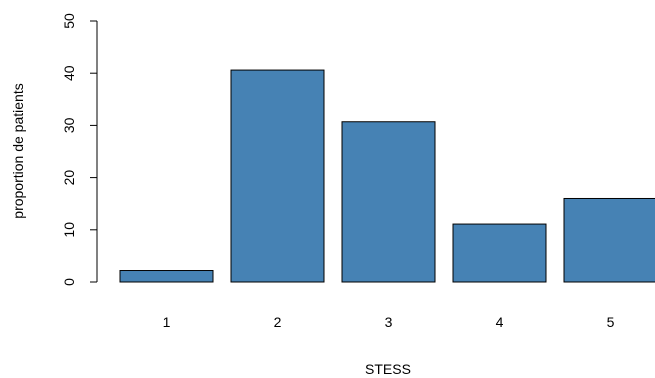  What do you see at coordinates (500, 322) in the screenshot?
I see `x-tick-label: 4` at bounding box center [500, 322].